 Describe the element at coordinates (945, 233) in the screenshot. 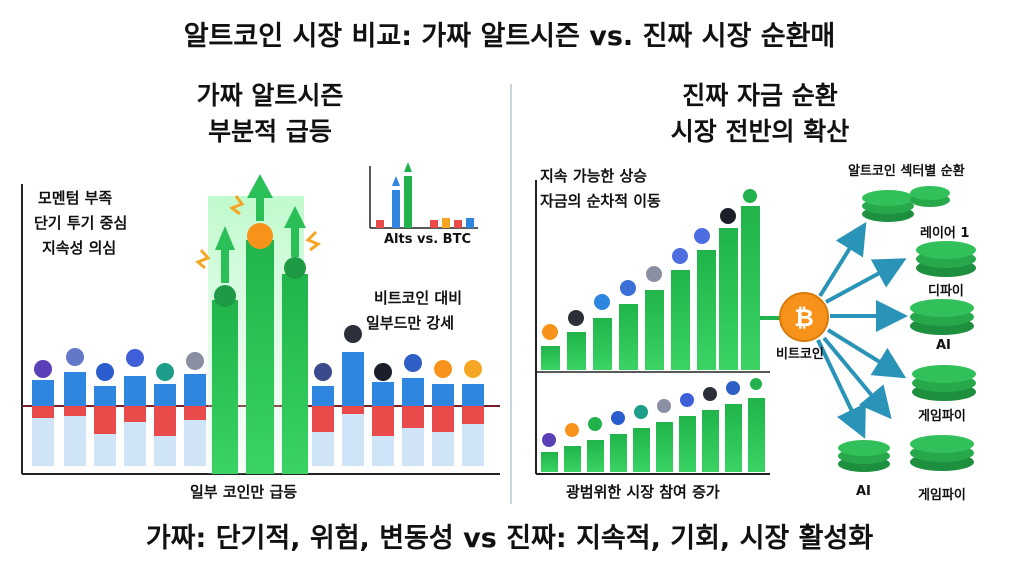

I see `sector-label: 레이어 1` at that location.